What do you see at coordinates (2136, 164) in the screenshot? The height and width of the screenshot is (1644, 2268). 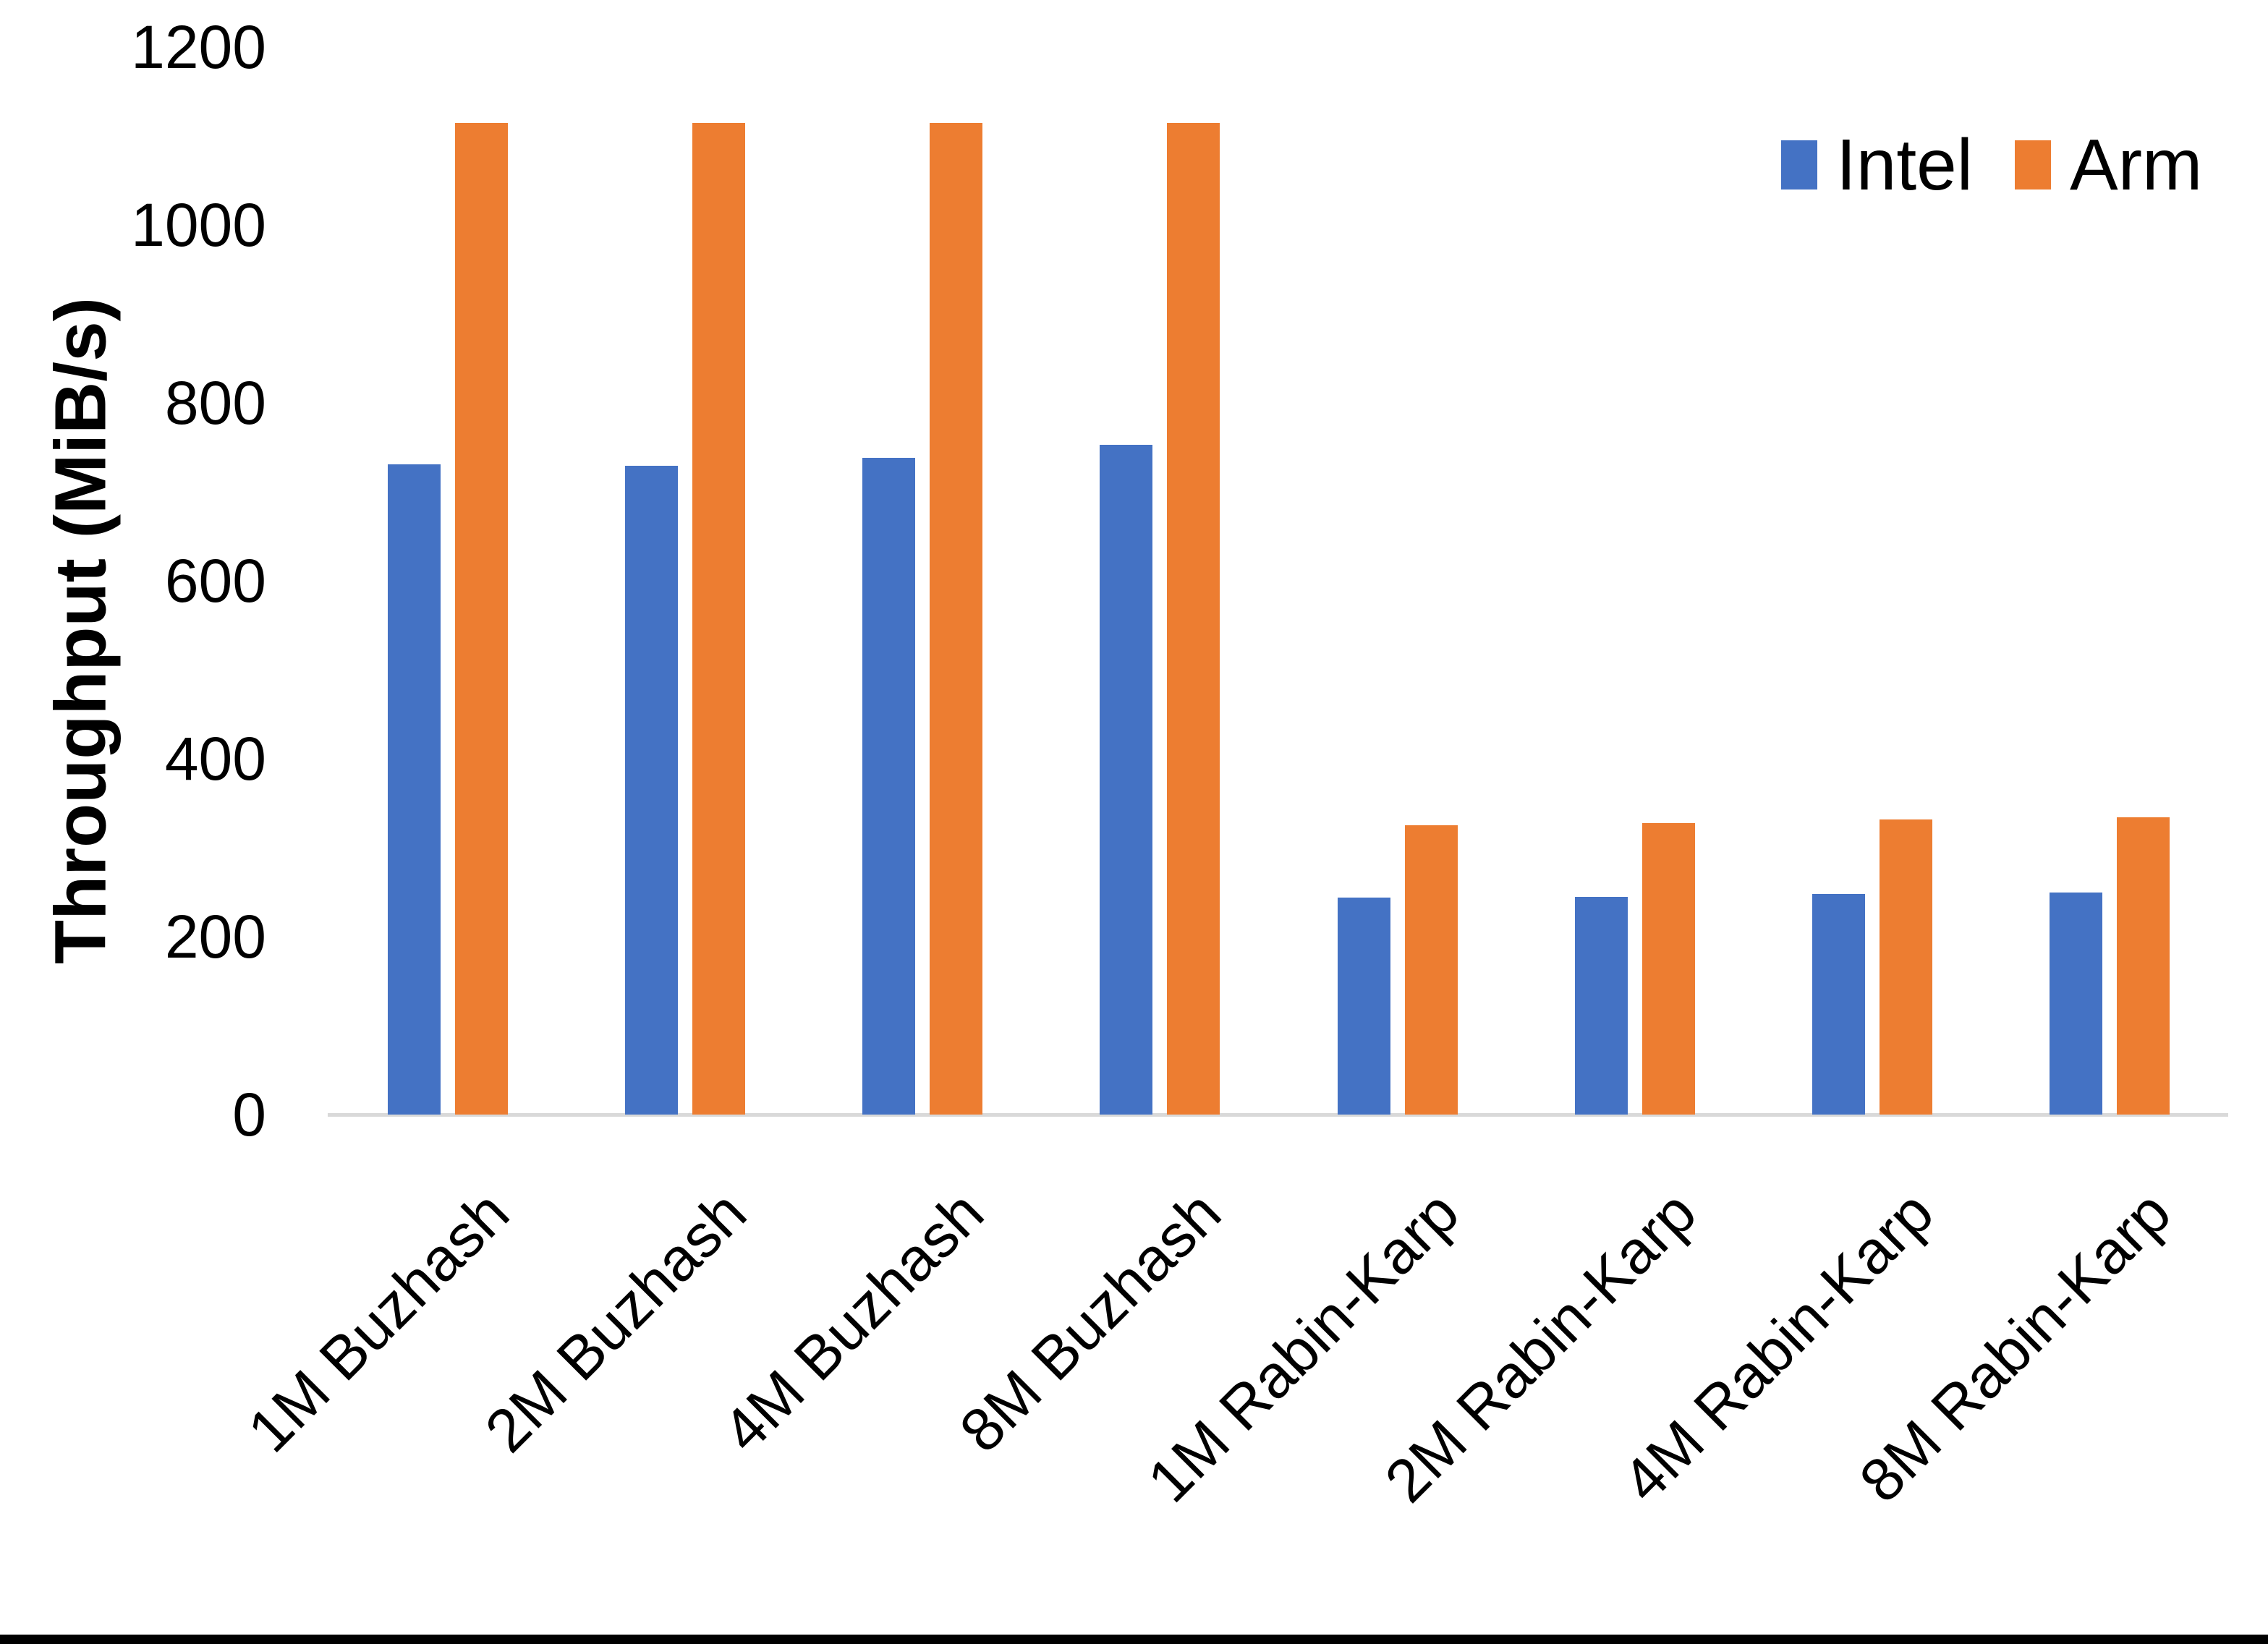 I see `legend-label-arm: Arm` at bounding box center [2136, 164].